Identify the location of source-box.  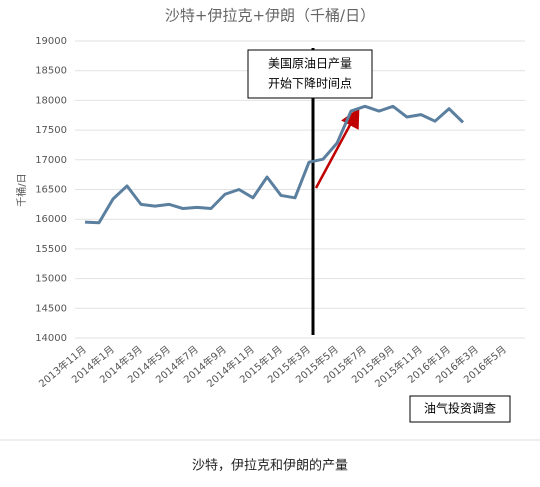
(460, 409).